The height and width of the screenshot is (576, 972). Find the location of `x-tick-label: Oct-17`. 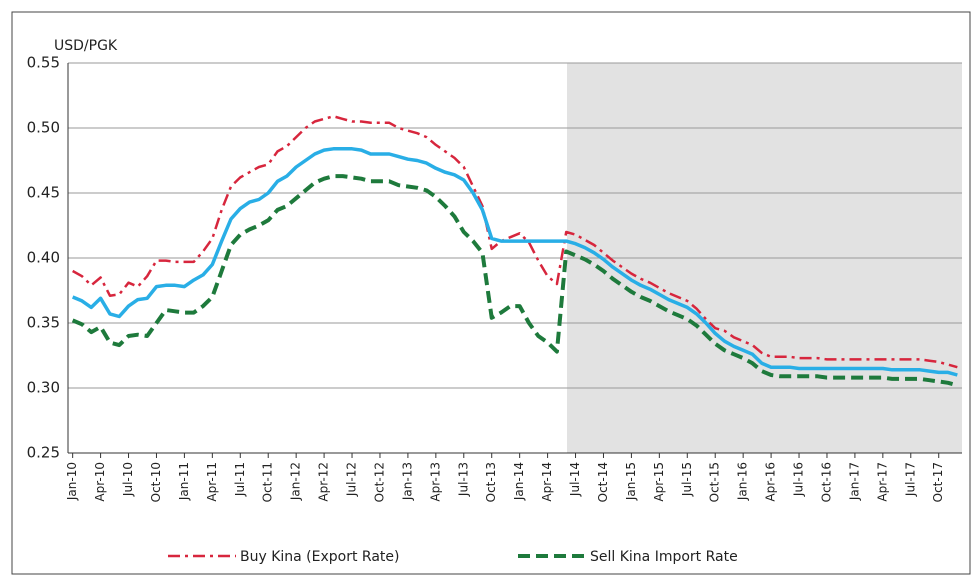

x-tick-label: Oct-17 is located at coordinates (938, 482).